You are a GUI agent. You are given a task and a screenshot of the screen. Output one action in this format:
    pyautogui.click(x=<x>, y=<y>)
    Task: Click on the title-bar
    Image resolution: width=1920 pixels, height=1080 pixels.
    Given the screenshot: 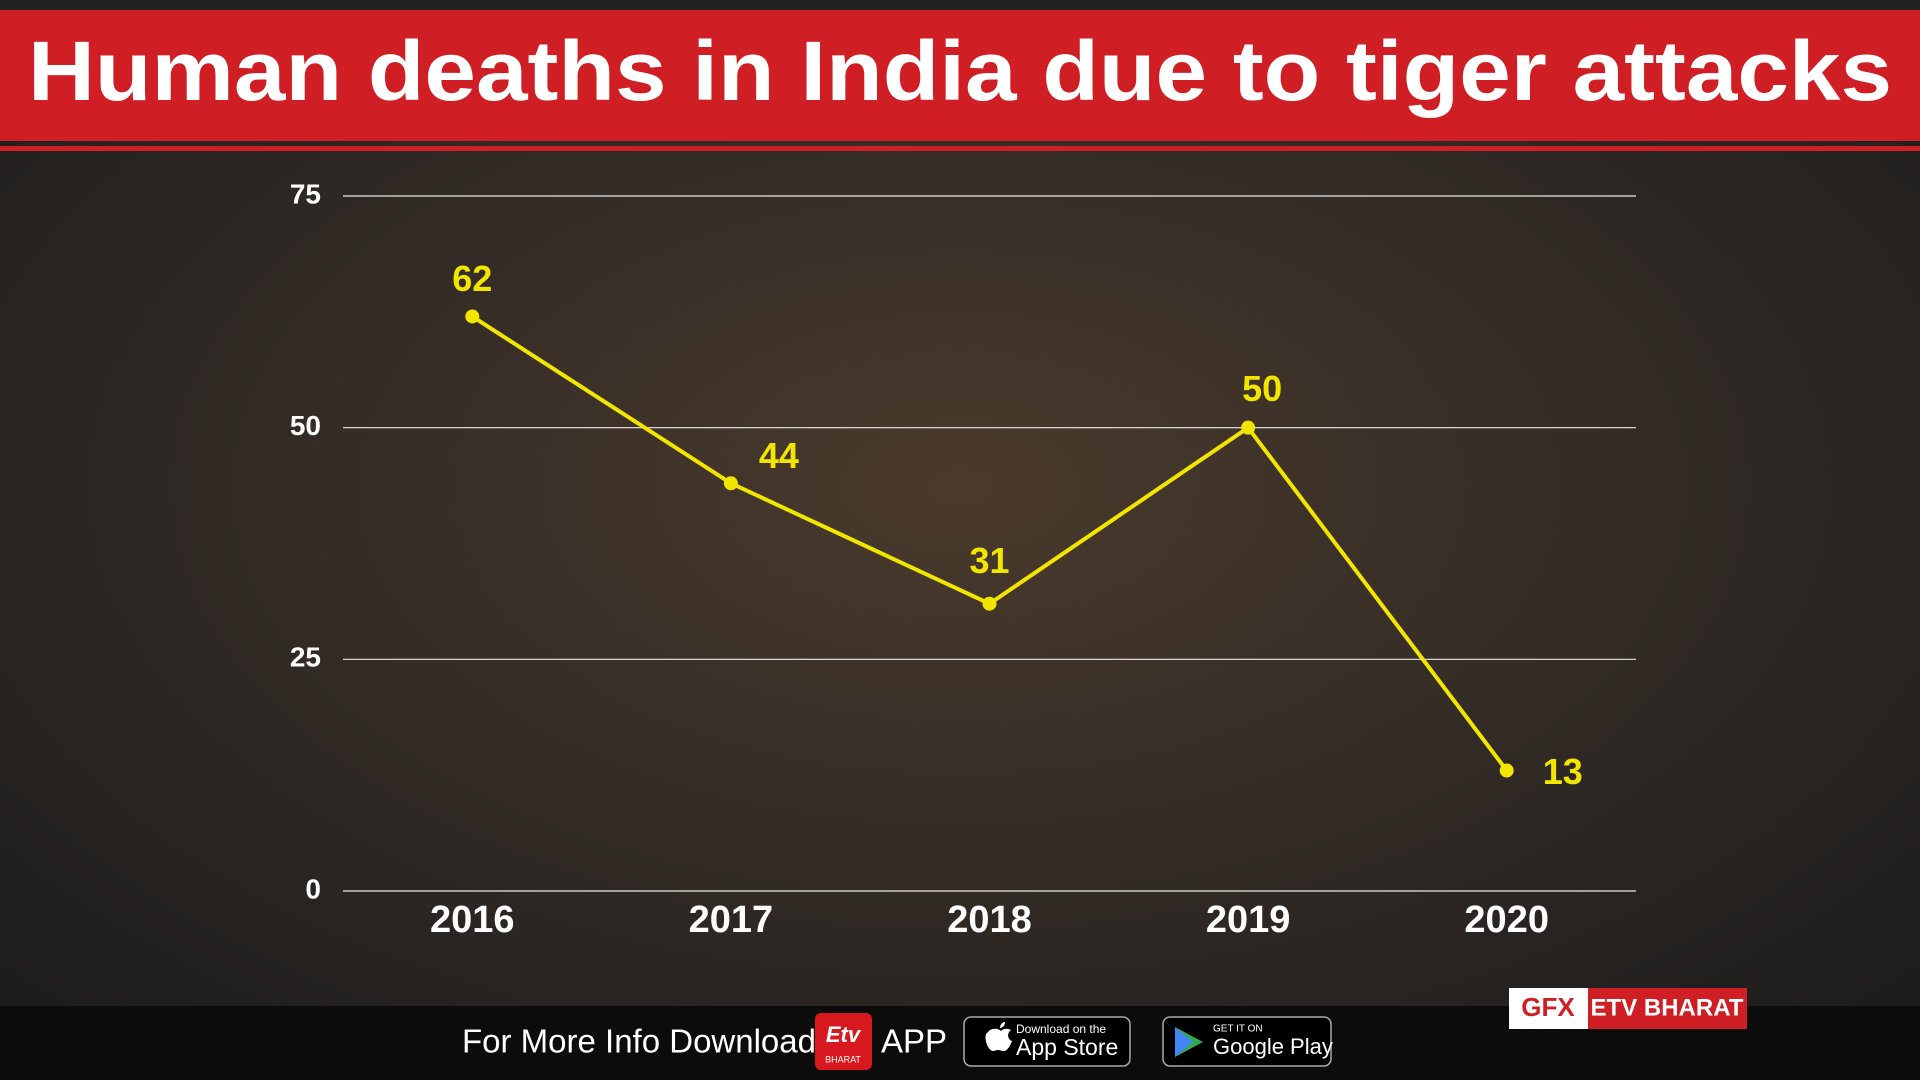 What is the action you would take?
    pyautogui.click(x=960, y=75)
    